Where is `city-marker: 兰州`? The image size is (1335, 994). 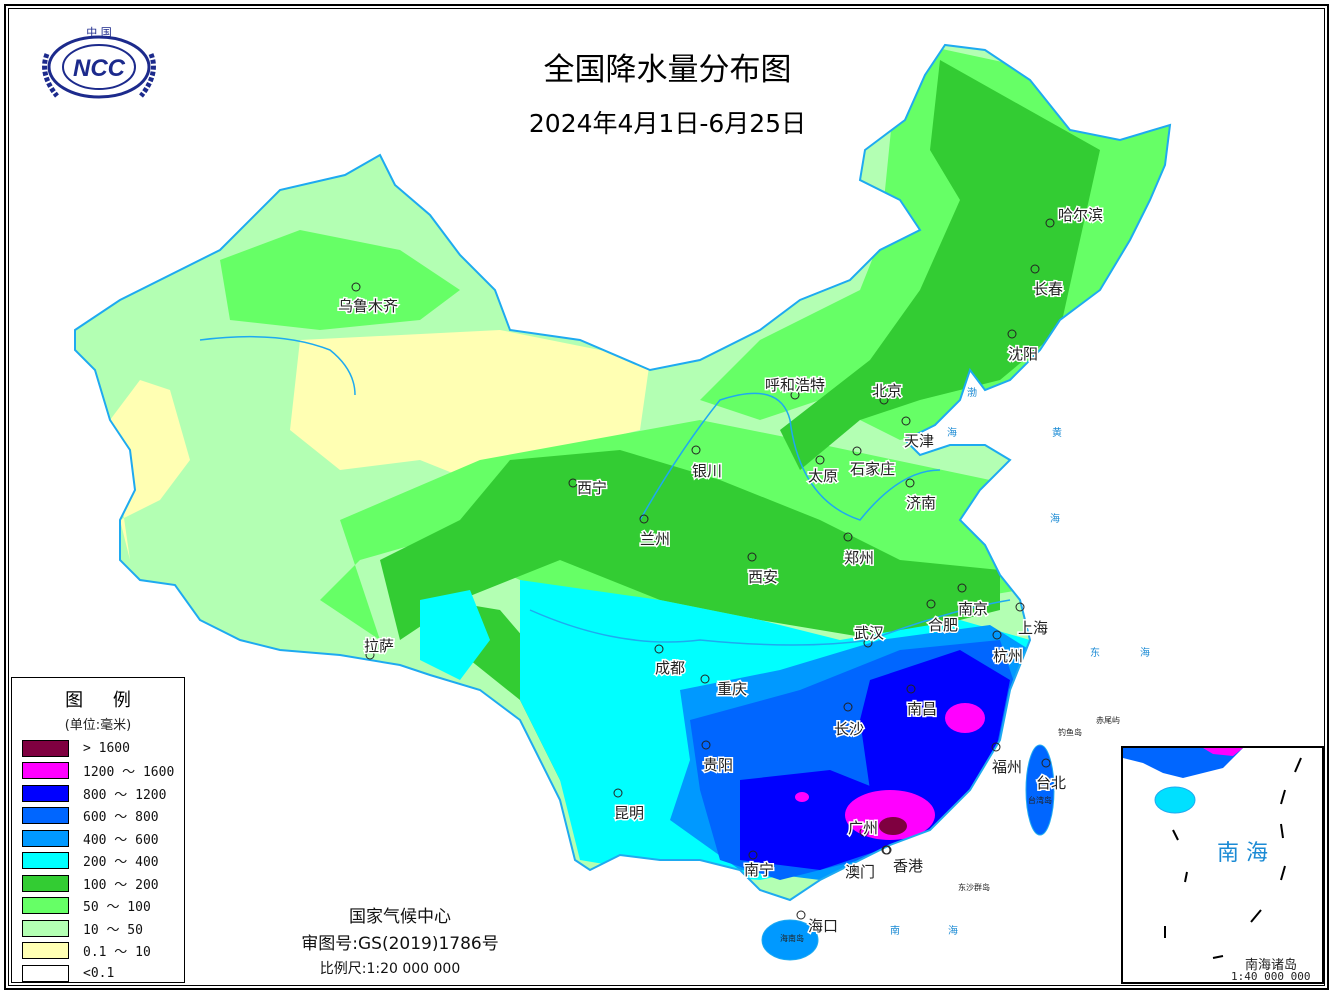
city-marker: 兰州 is located at coordinates (655, 532).